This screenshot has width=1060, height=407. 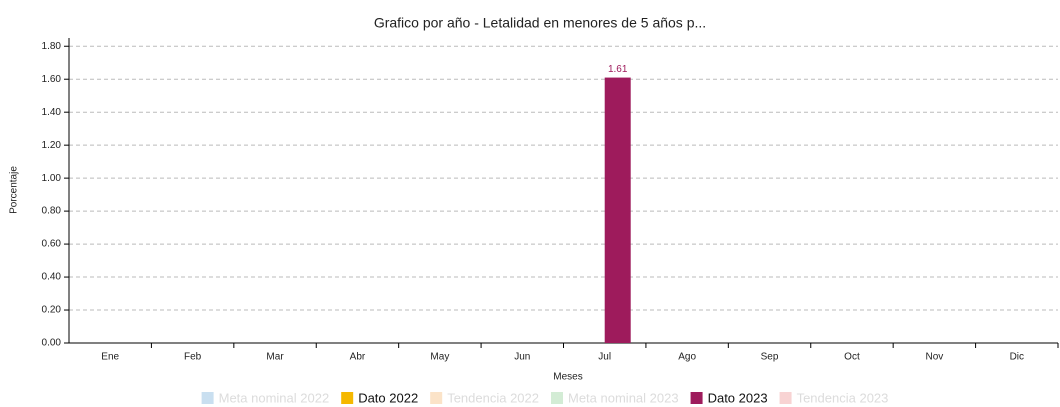 I want to click on x-tick-label: Nov, so click(x=934, y=357).